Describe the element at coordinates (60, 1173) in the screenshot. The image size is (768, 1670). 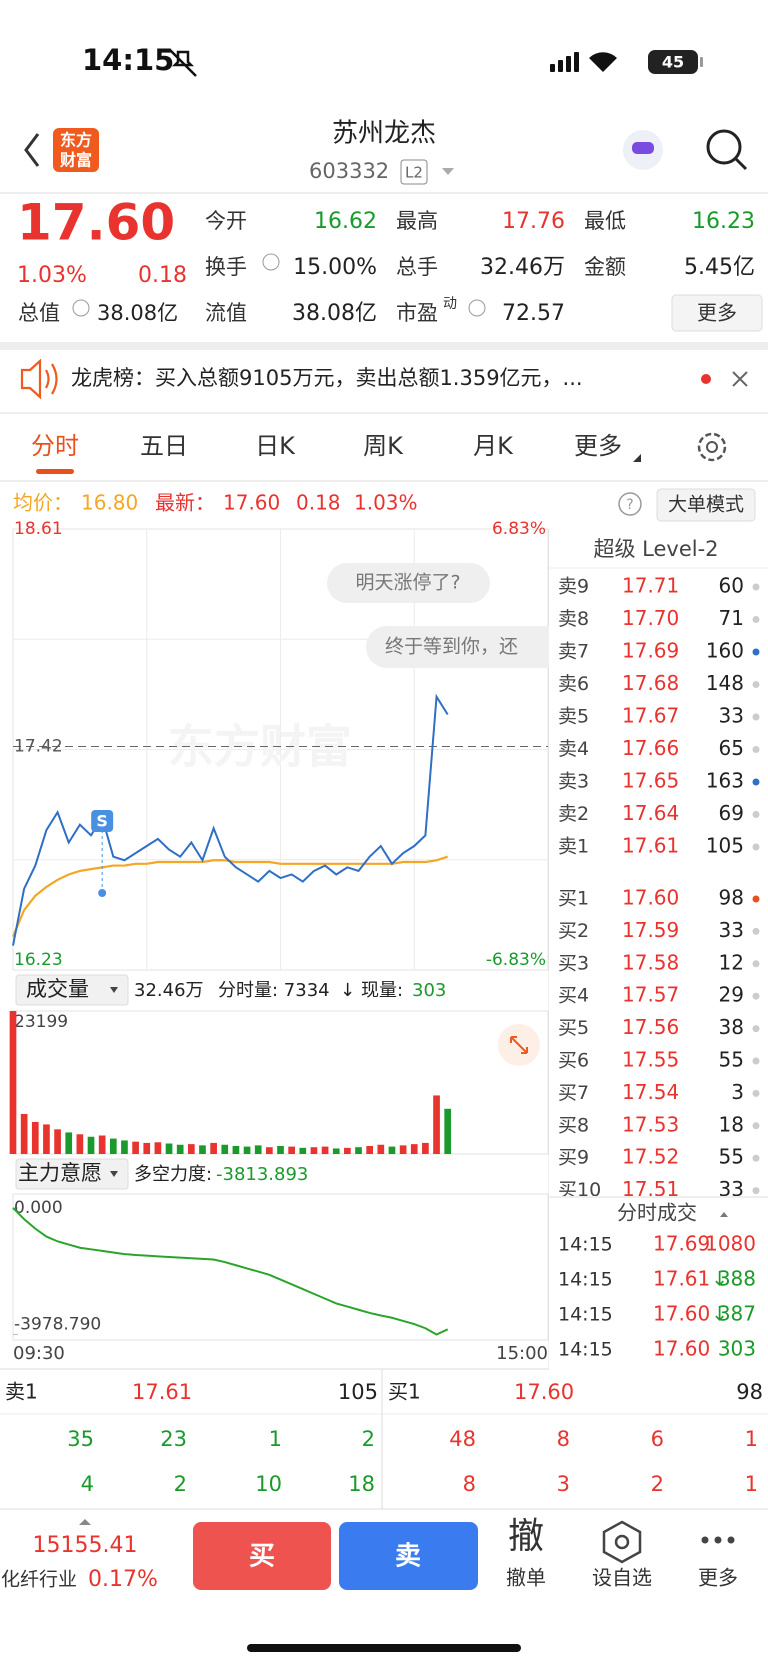
I see `selector-label: 主力意愿` at that location.